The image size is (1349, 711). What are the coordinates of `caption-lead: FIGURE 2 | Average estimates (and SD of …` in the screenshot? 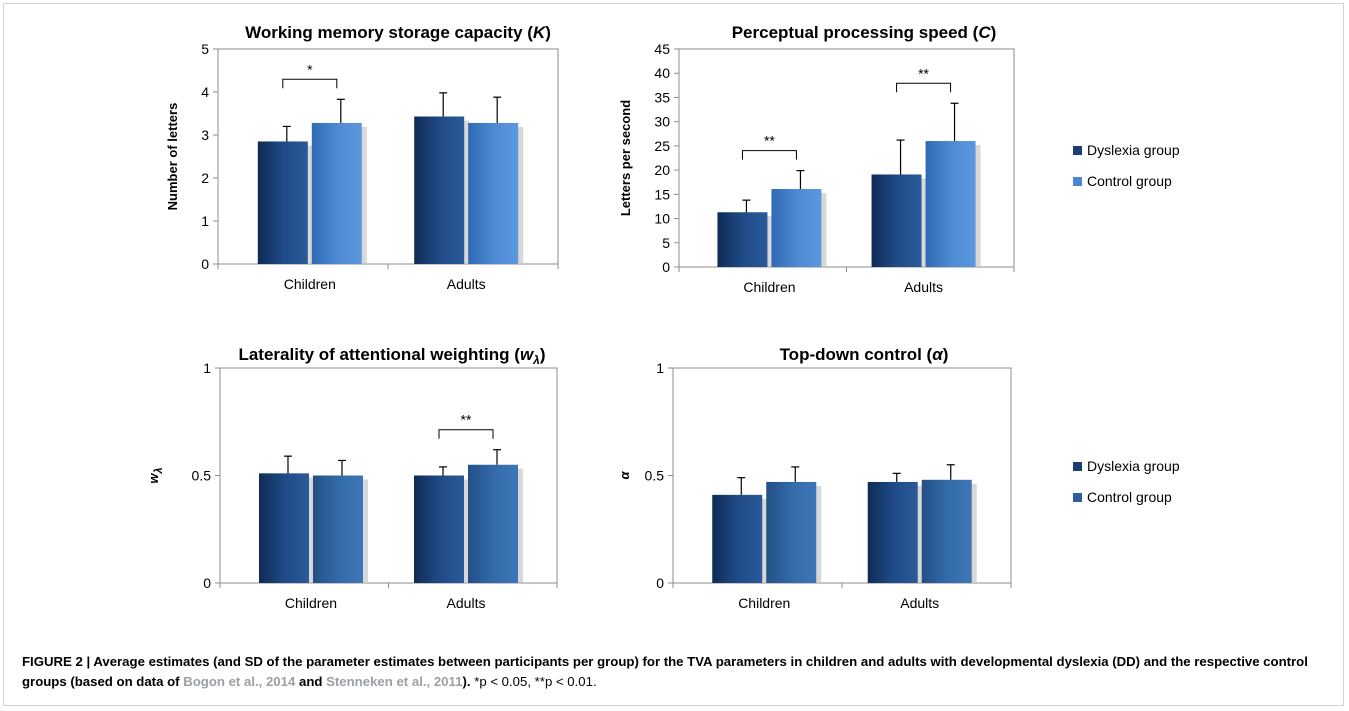 It's located at (665, 671).